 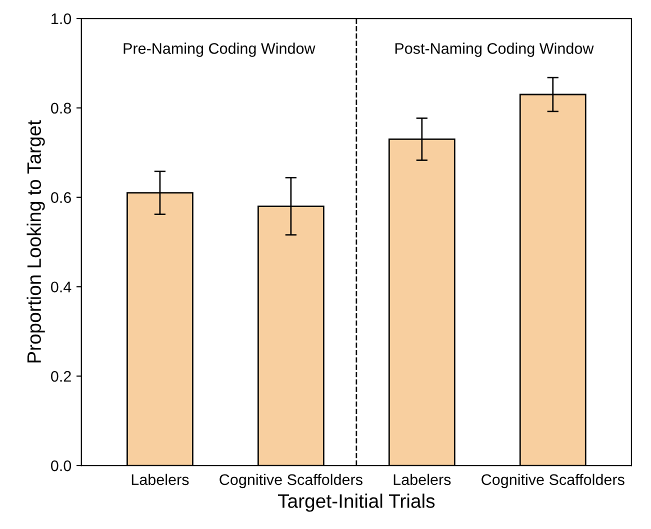 What do you see at coordinates (61, 198) in the screenshot?
I see `y-tick-label: 0.6` at bounding box center [61, 198].